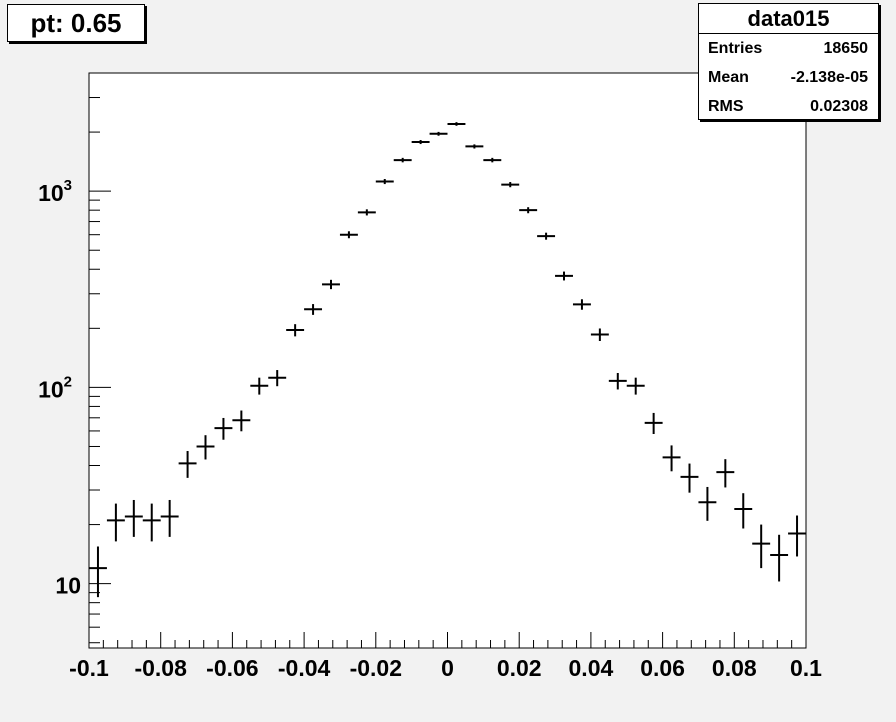 Image resolution: width=896 pixels, height=722 pixels. I want to click on x-tick-label: -0.08, so click(160, 668).